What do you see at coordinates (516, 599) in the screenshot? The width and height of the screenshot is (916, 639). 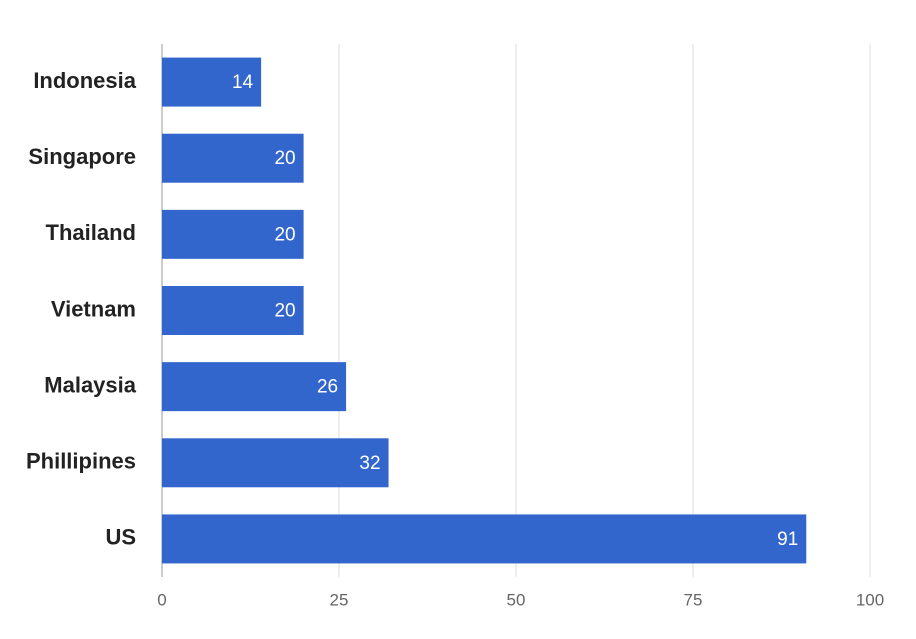 I see `x-tick-label: 50` at bounding box center [516, 599].